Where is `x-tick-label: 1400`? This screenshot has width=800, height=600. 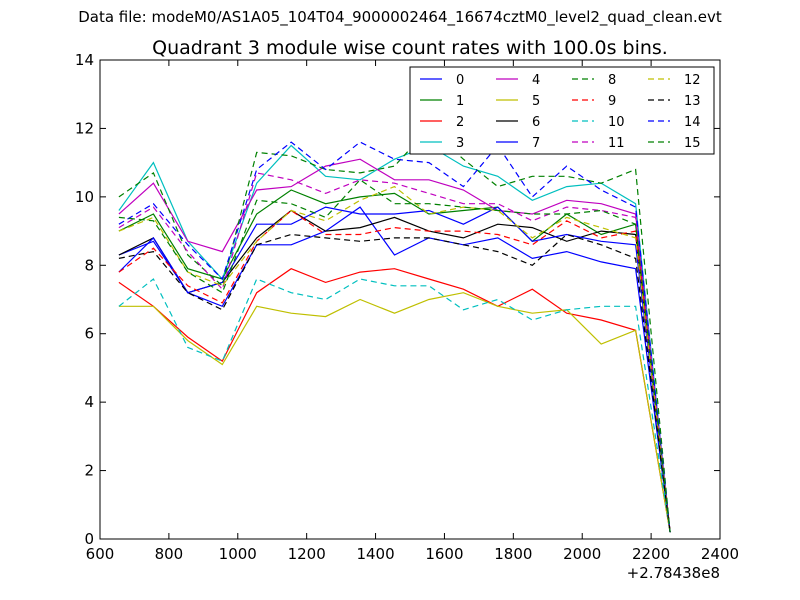
x-tick-label: 1400 is located at coordinates (375, 554).